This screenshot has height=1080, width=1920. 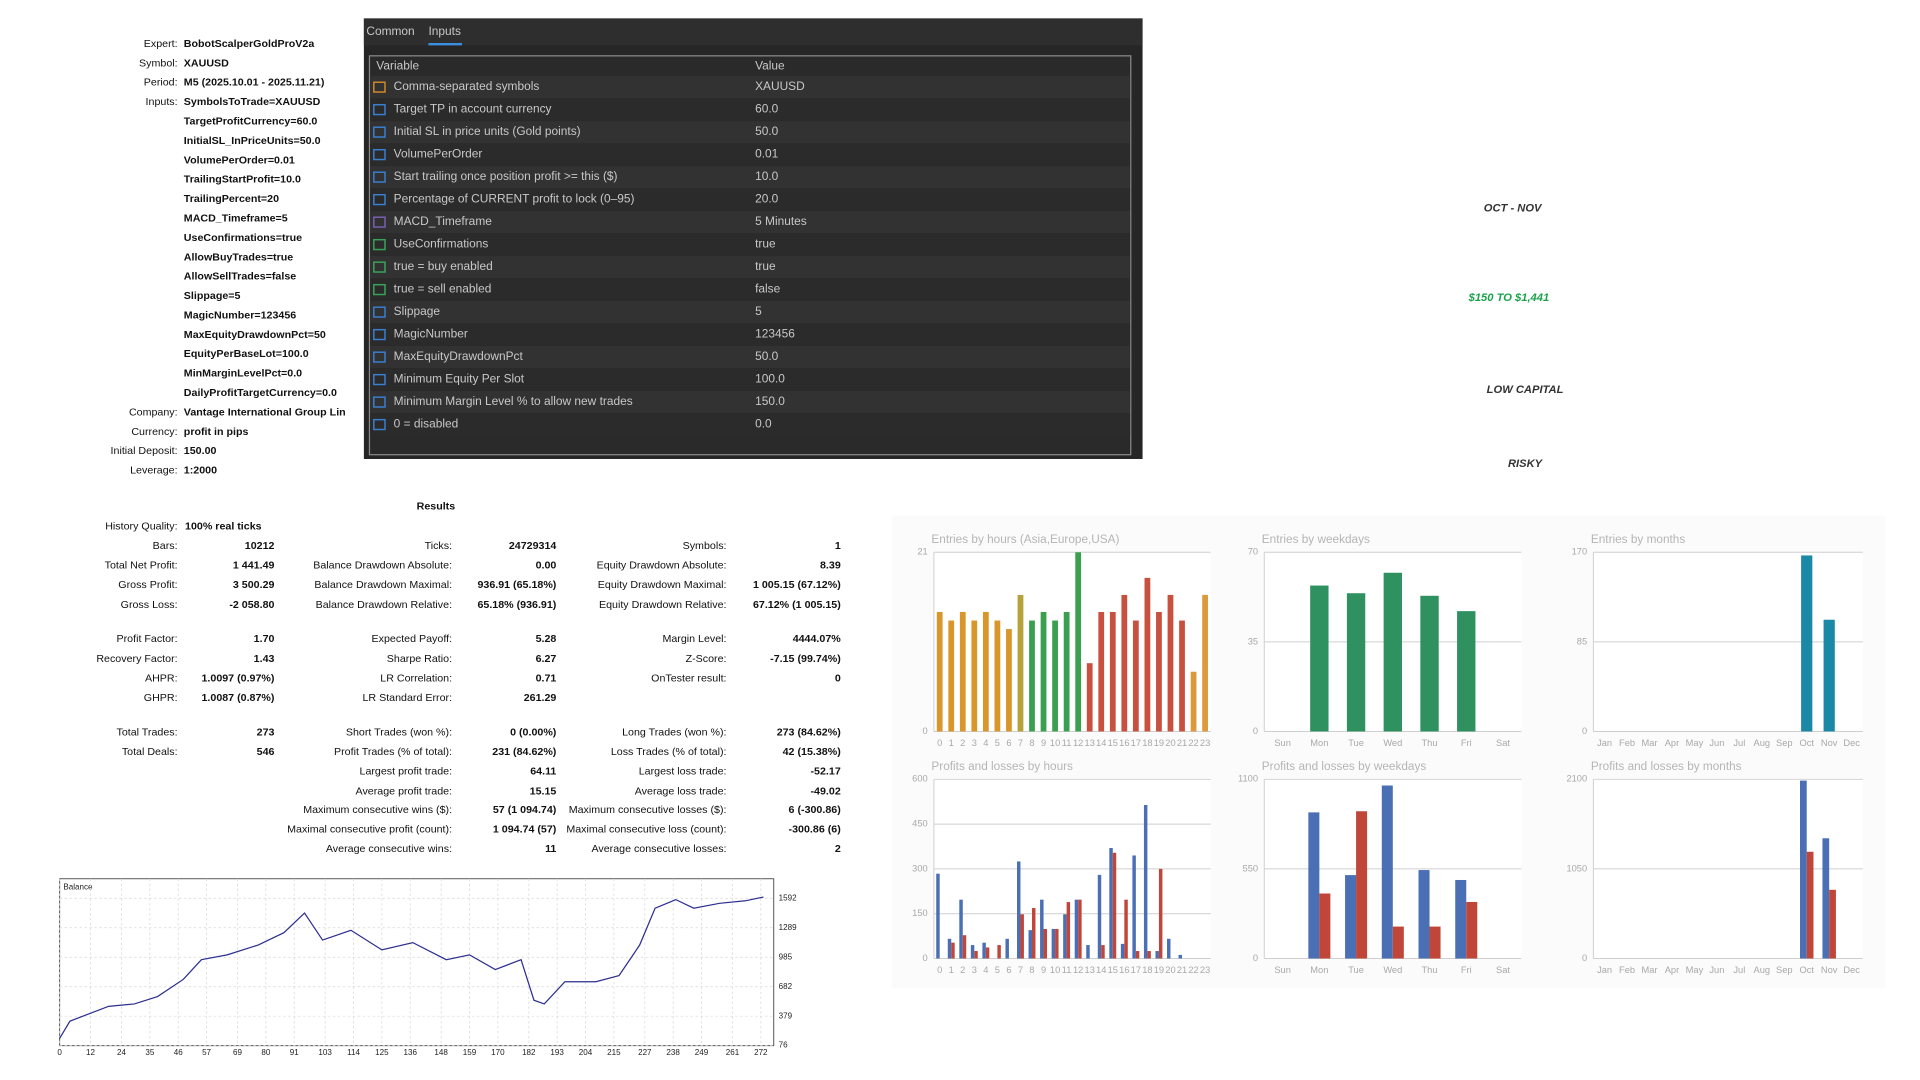 What do you see at coordinates (1205, 970) in the screenshot?
I see `x-tick-label: 23` at bounding box center [1205, 970].